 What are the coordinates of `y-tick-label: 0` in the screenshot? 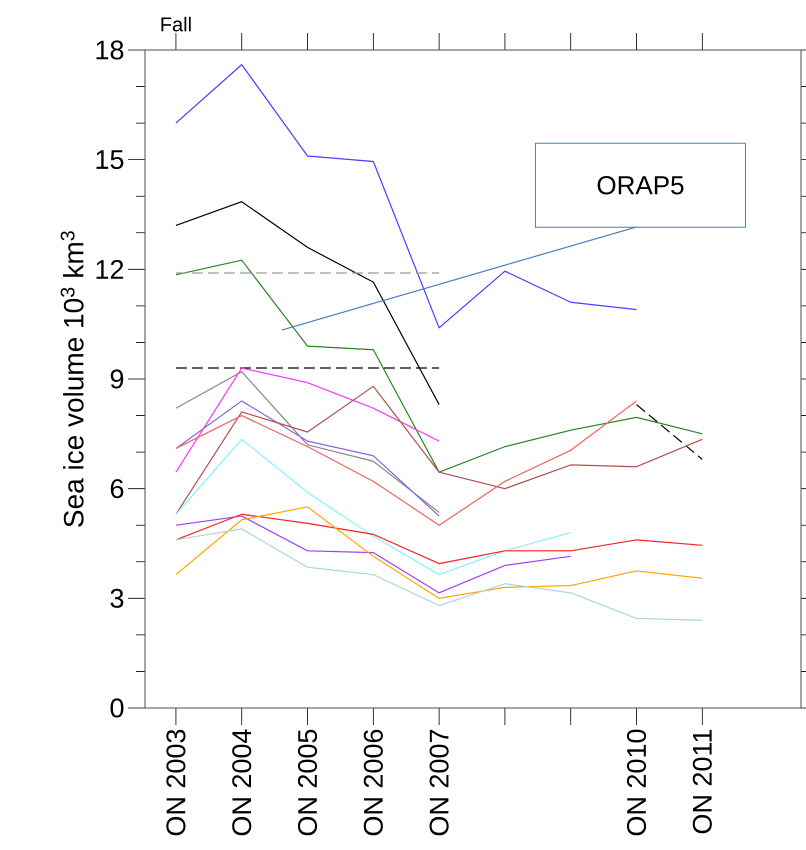 It's located at (117, 708).